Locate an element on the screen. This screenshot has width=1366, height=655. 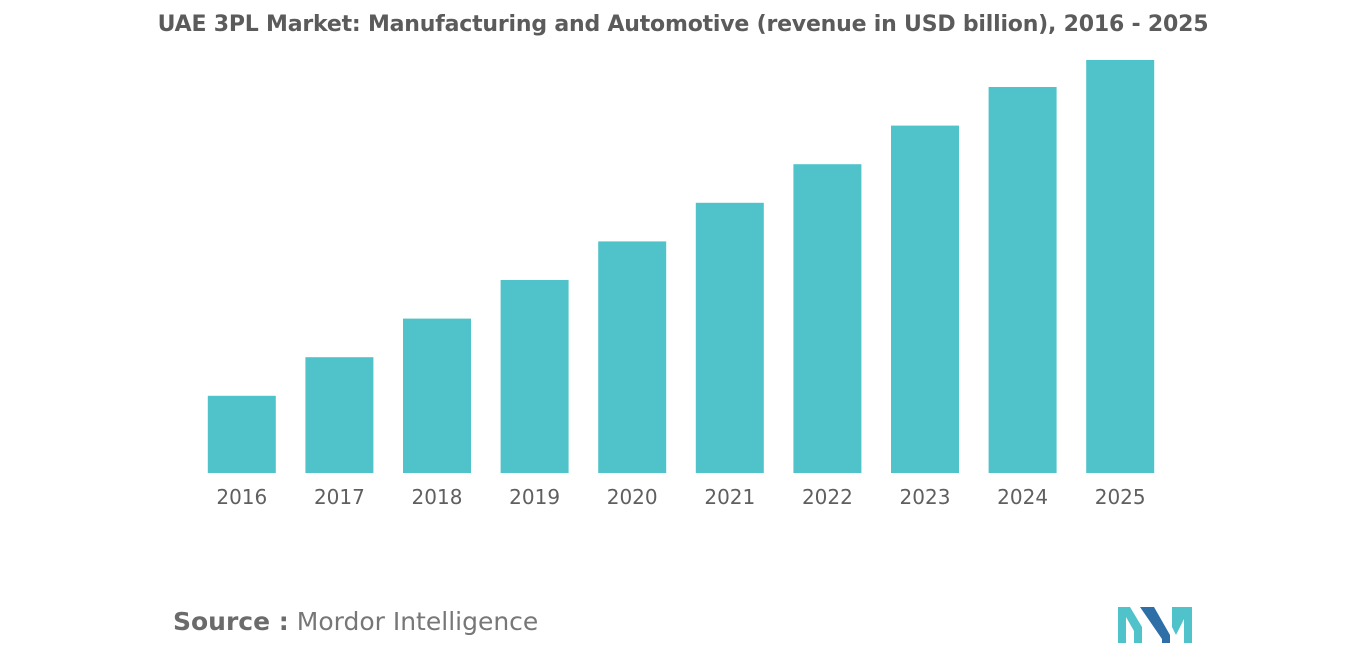
source-prefix: Source : is located at coordinates (231, 621).